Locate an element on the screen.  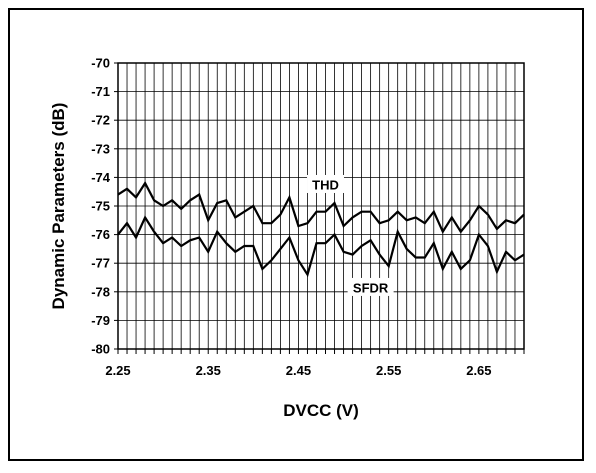
y-axis-title: Dynamic Parameters (dB) is located at coordinates (58, 206).